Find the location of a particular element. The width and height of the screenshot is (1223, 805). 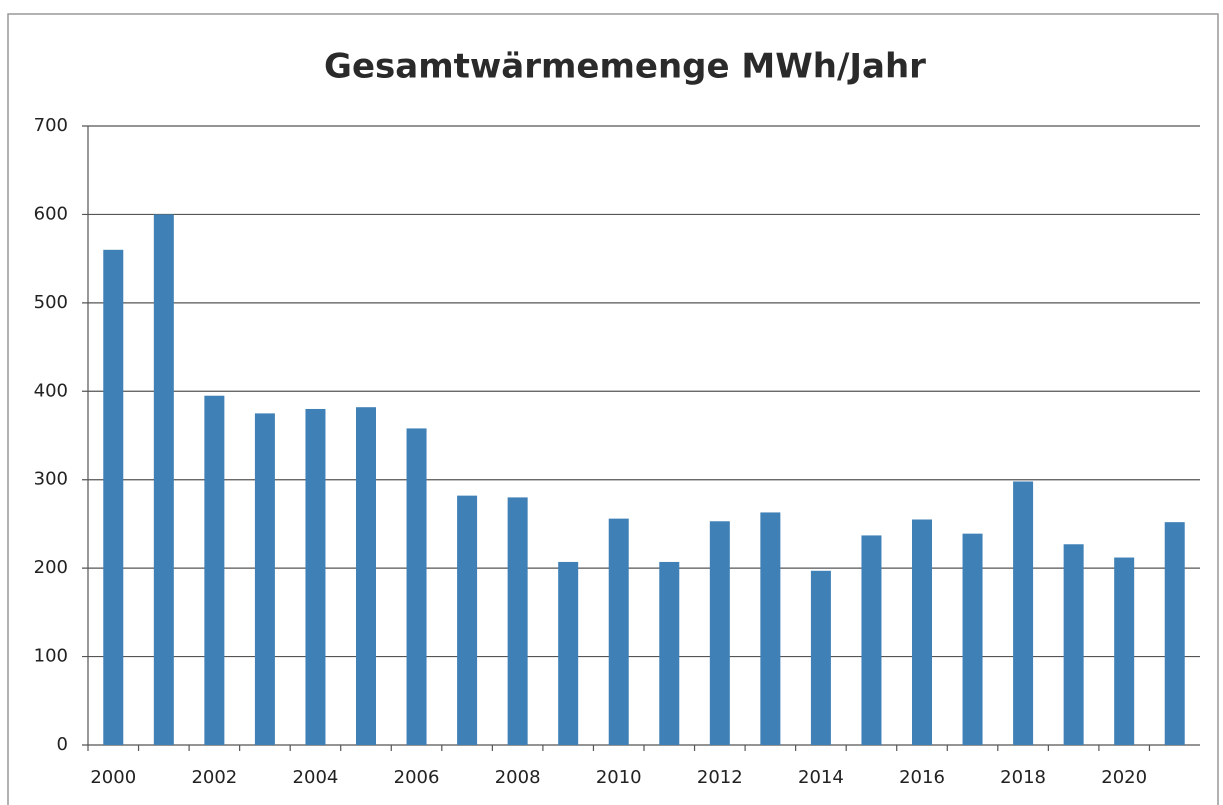

y-tick-label: 300 is located at coordinates (51, 479).